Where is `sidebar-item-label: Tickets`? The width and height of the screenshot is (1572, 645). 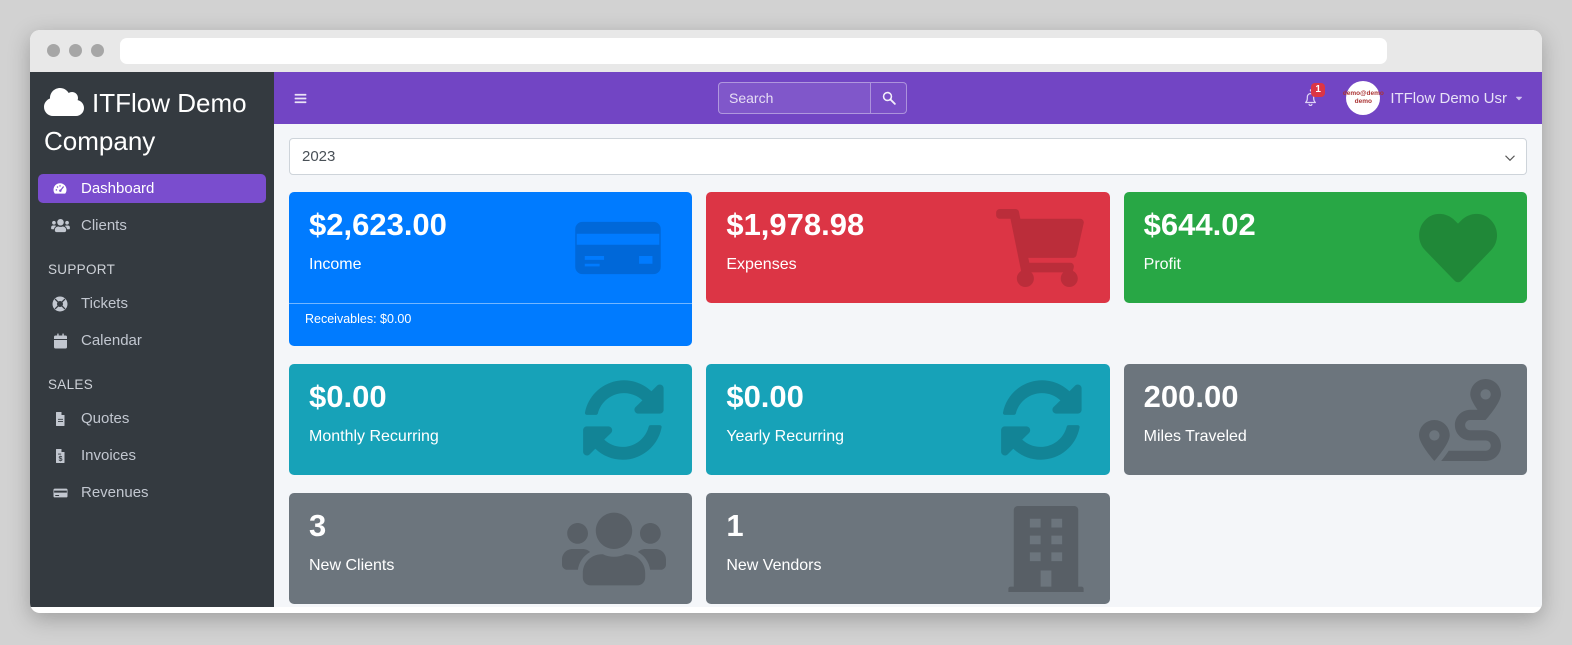
sidebar-item-label: Tickets is located at coordinates (104, 303).